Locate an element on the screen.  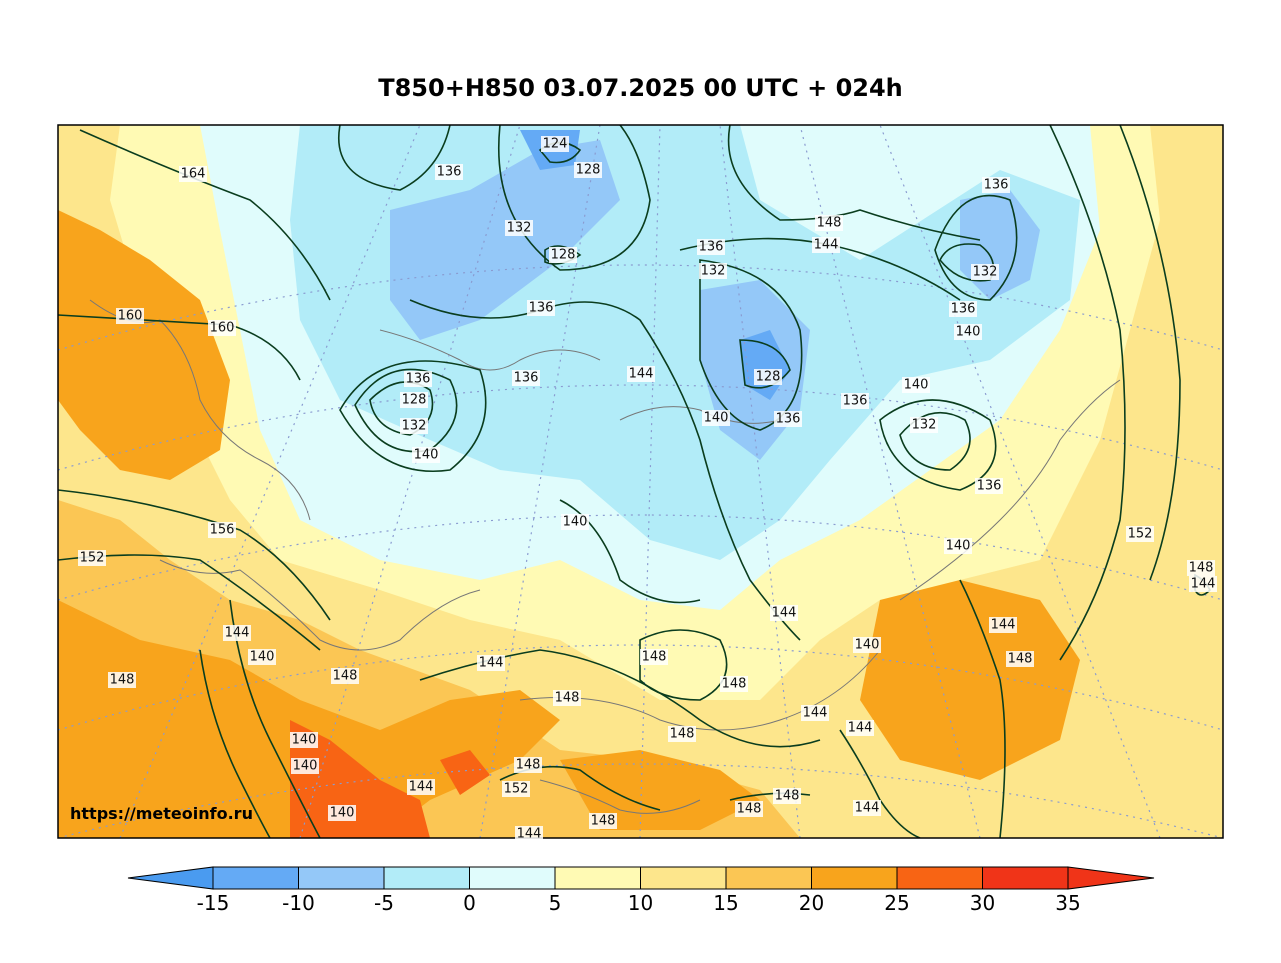
colorbar-tick-label: 35 is located at coordinates (1067, 903).